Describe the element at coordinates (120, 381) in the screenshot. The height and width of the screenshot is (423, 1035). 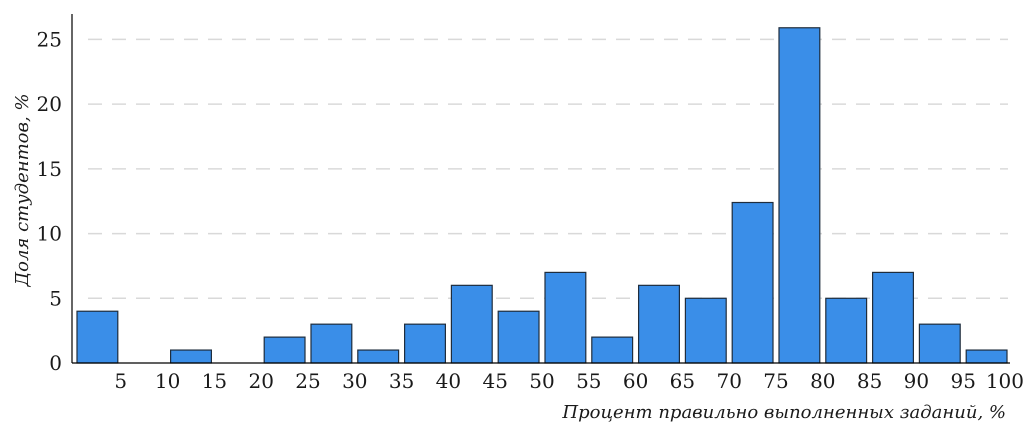
I see `x-tick-label: 5` at that location.